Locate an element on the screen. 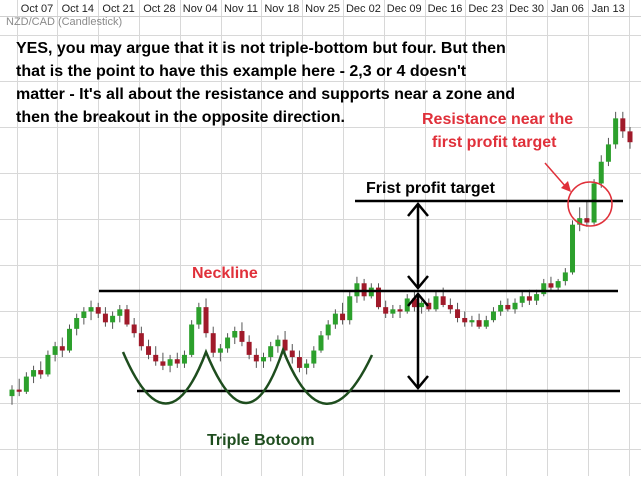  triple-bottom-curve is located at coordinates (247, 375).